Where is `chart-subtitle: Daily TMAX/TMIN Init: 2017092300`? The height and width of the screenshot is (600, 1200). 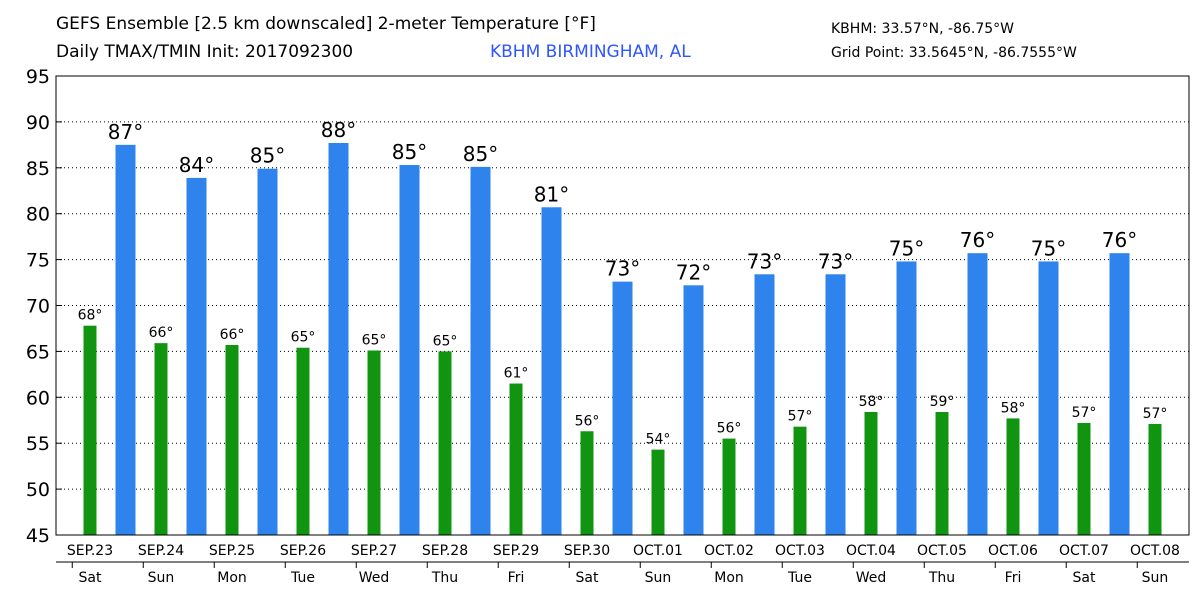 chart-subtitle: Daily TMAX/TMIN Init: 2017092300 is located at coordinates (205, 52).